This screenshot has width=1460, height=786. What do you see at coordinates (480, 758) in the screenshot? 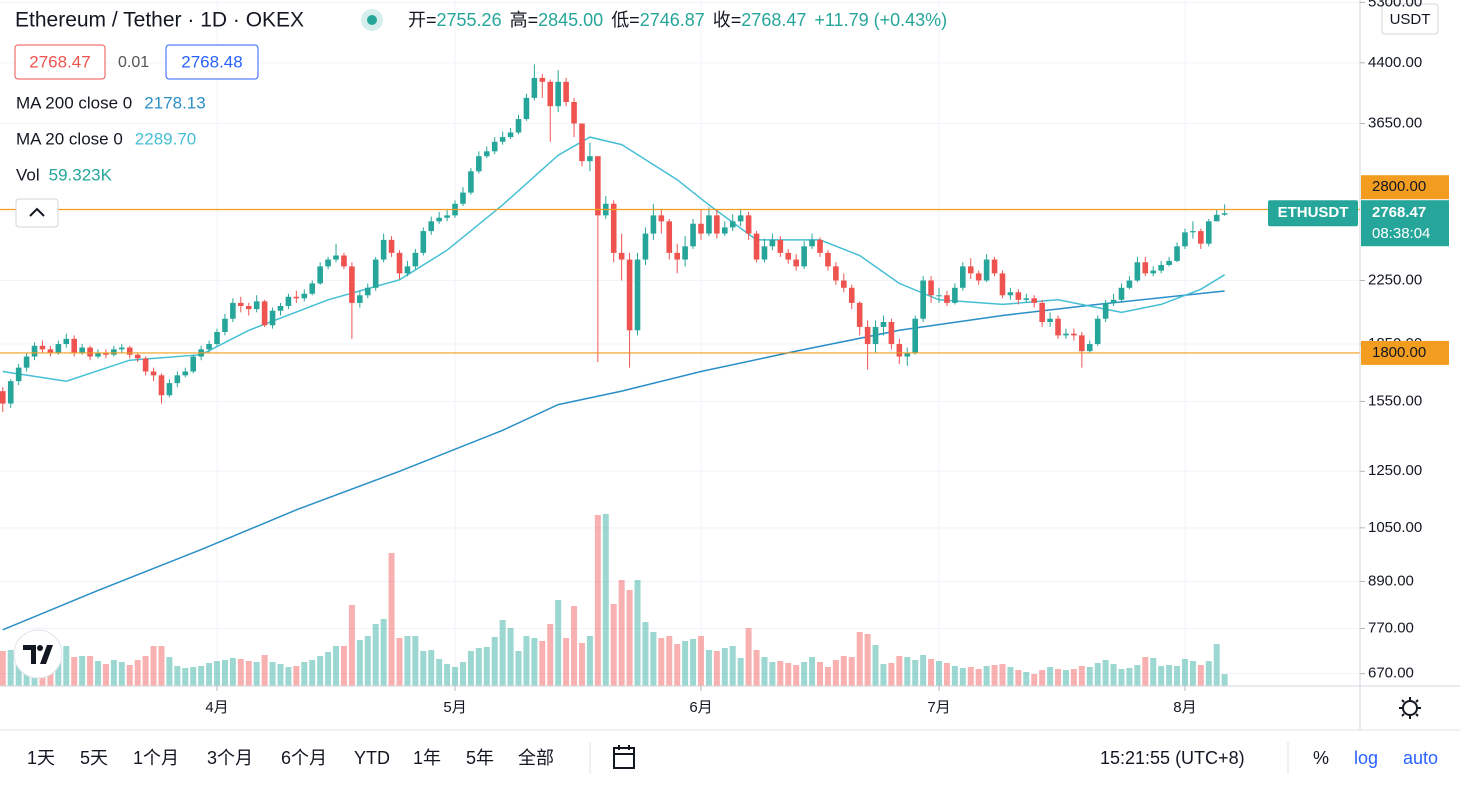
I see `range-button: 5年` at bounding box center [480, 758].